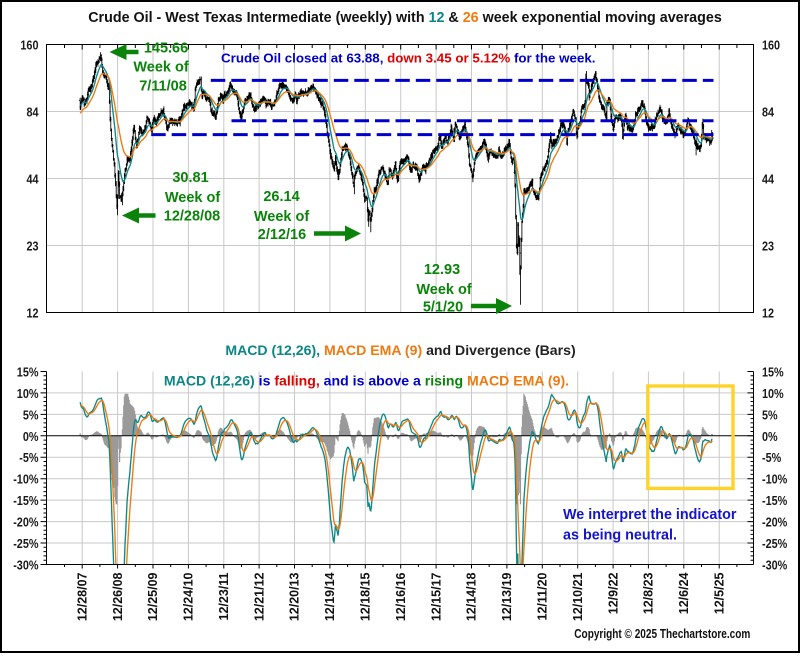 The height and width of the screenshot is (656, 800). What do you see at coordinates (662, 633) in the screenshot?
I see `svg-text:Copyright © 2025 Thechartstore: Copyright © 2025 Thechartstore.com` at bounding box center [662, 633].